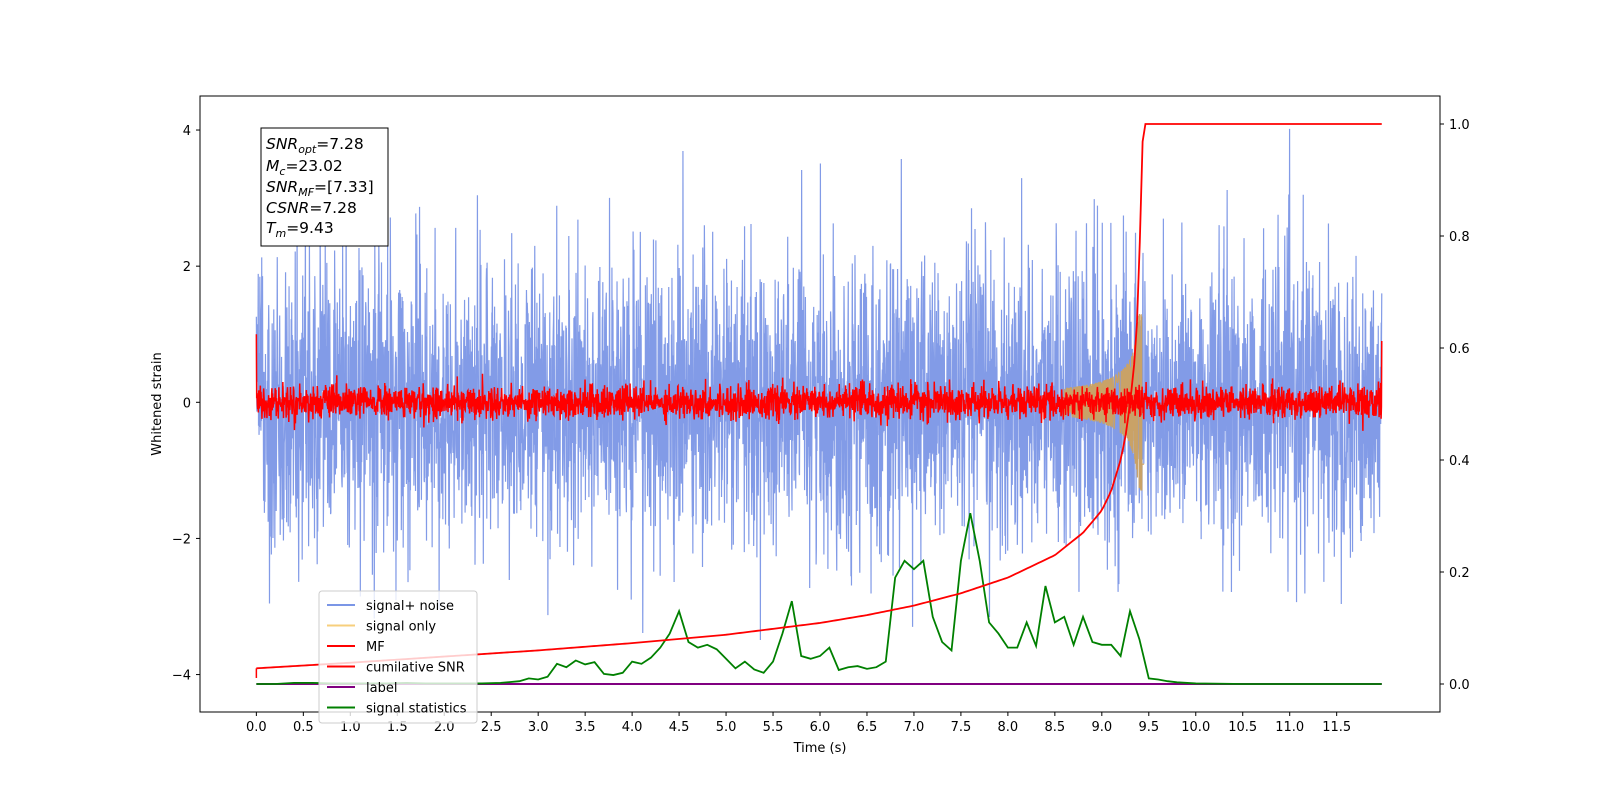 This screenshot has height=800, width=1600. Describe the element at coordinates (1459, 349) in the screenshot. I see `y-right-tick-label: 0.6` at that location.